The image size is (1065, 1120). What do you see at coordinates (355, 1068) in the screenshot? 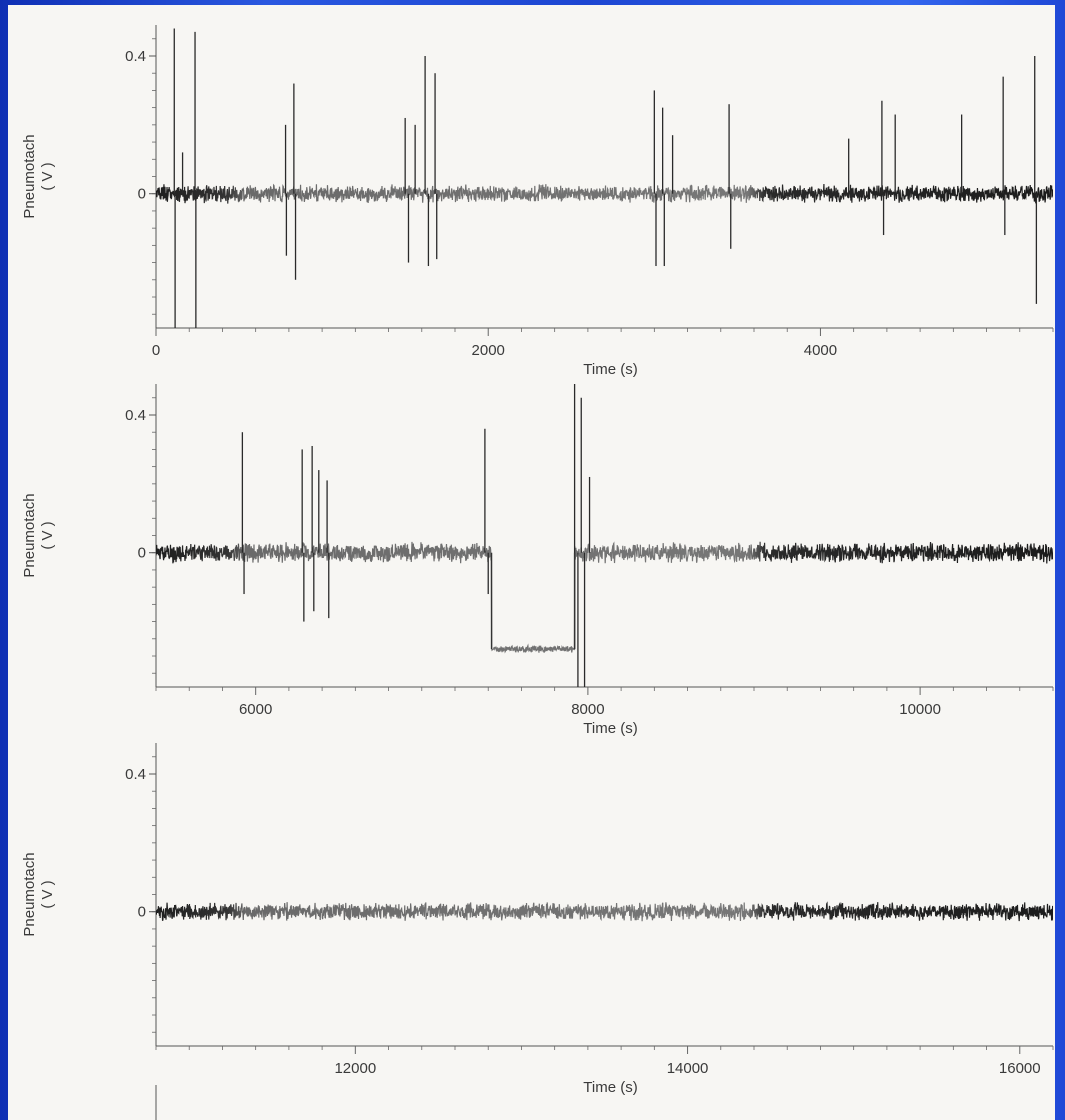
I see `x-tick-label: 12000` at bounding box center [355, 1068].